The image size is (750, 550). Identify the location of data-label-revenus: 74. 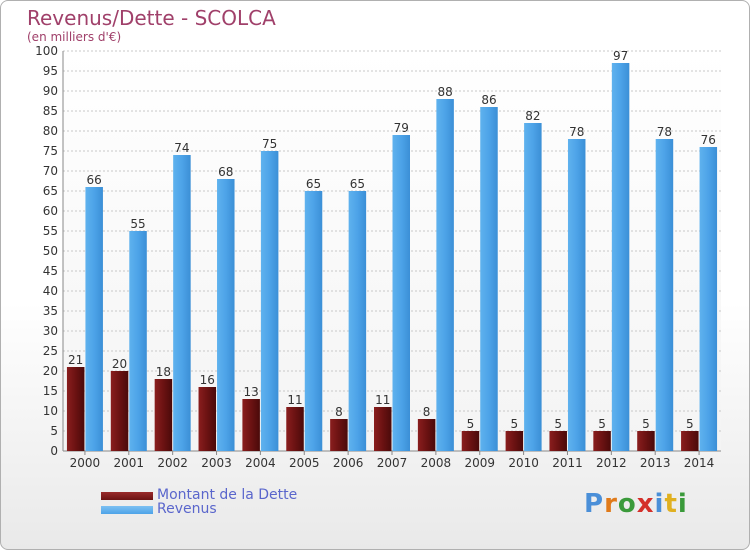
(181, 148).